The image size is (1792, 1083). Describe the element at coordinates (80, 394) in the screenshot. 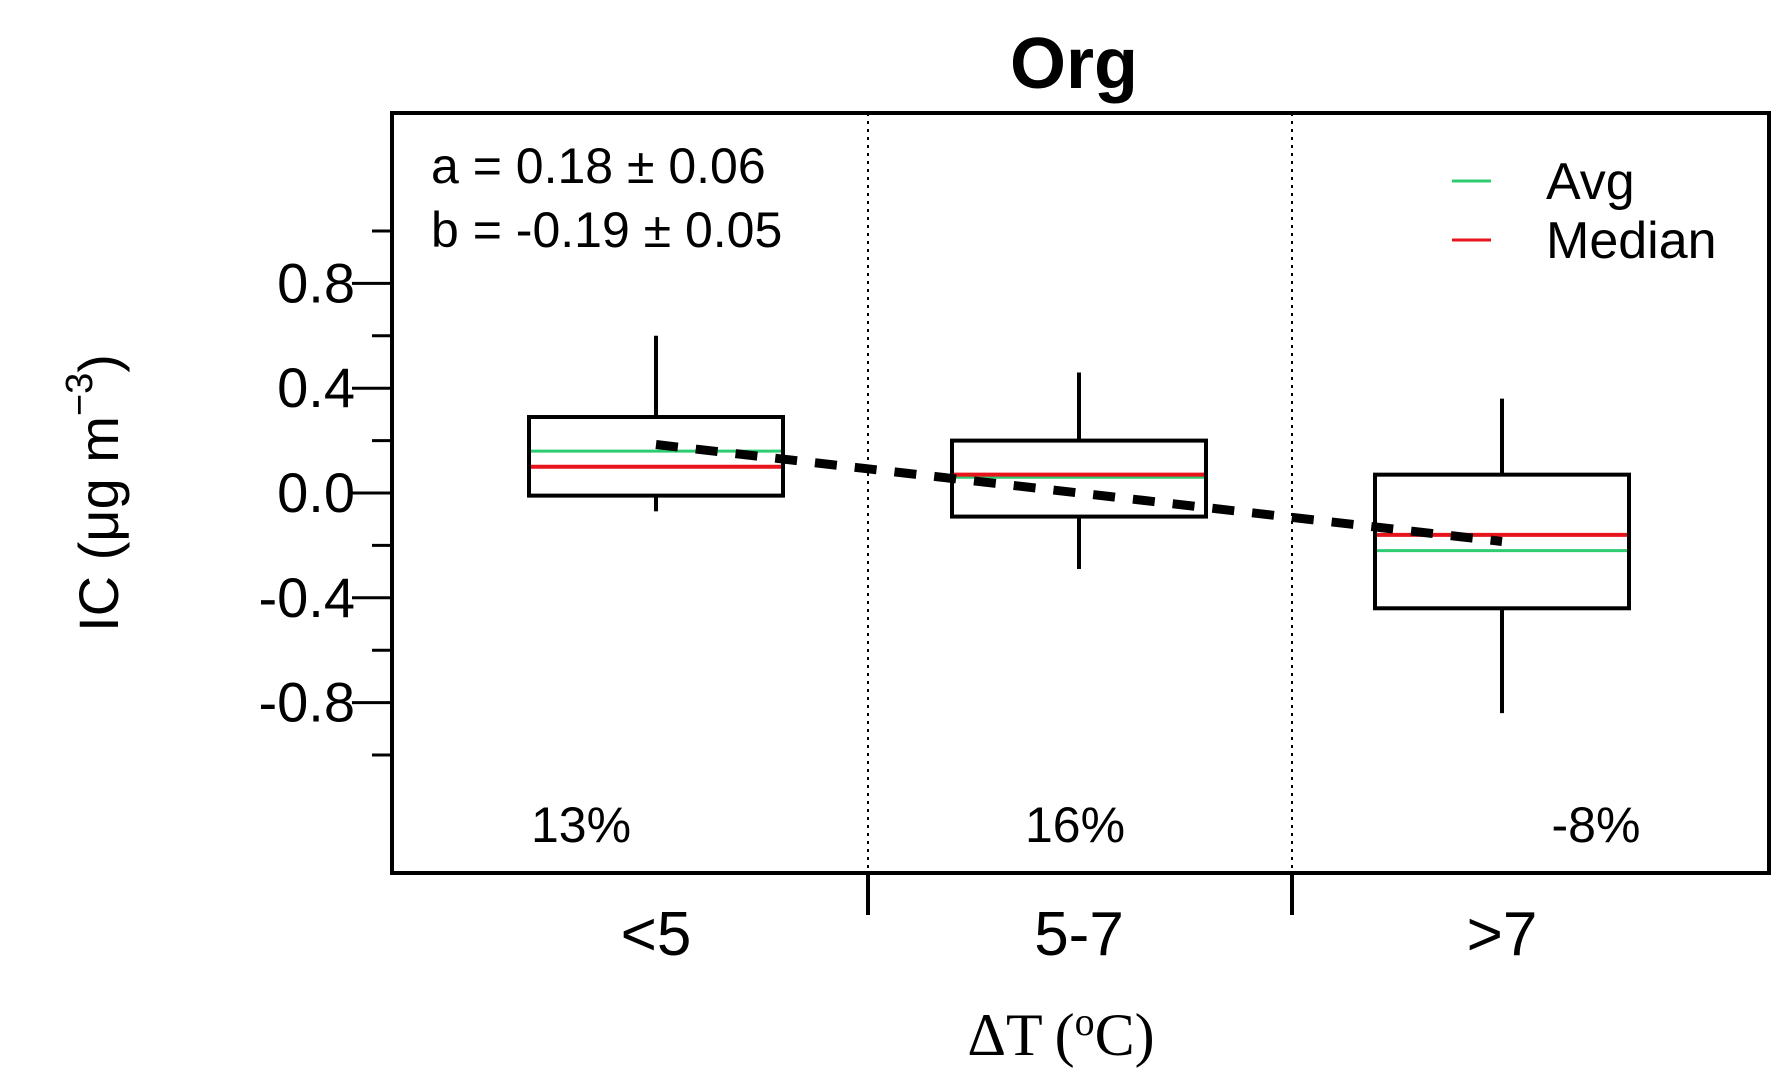

I see `y-axis-label-sup: −3` at that location.